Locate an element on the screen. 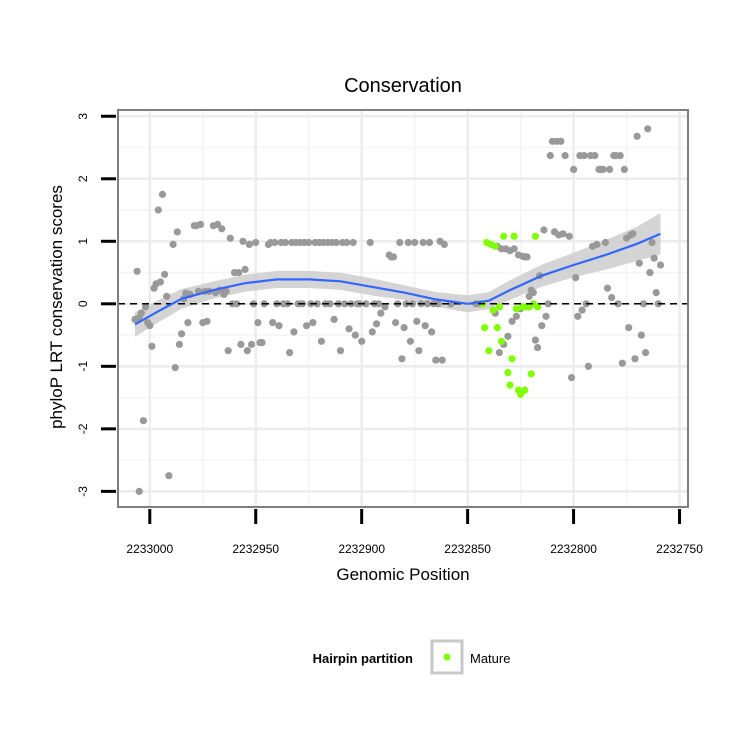  x-tick-label: 2232800 is located at coordinates (573, 549).